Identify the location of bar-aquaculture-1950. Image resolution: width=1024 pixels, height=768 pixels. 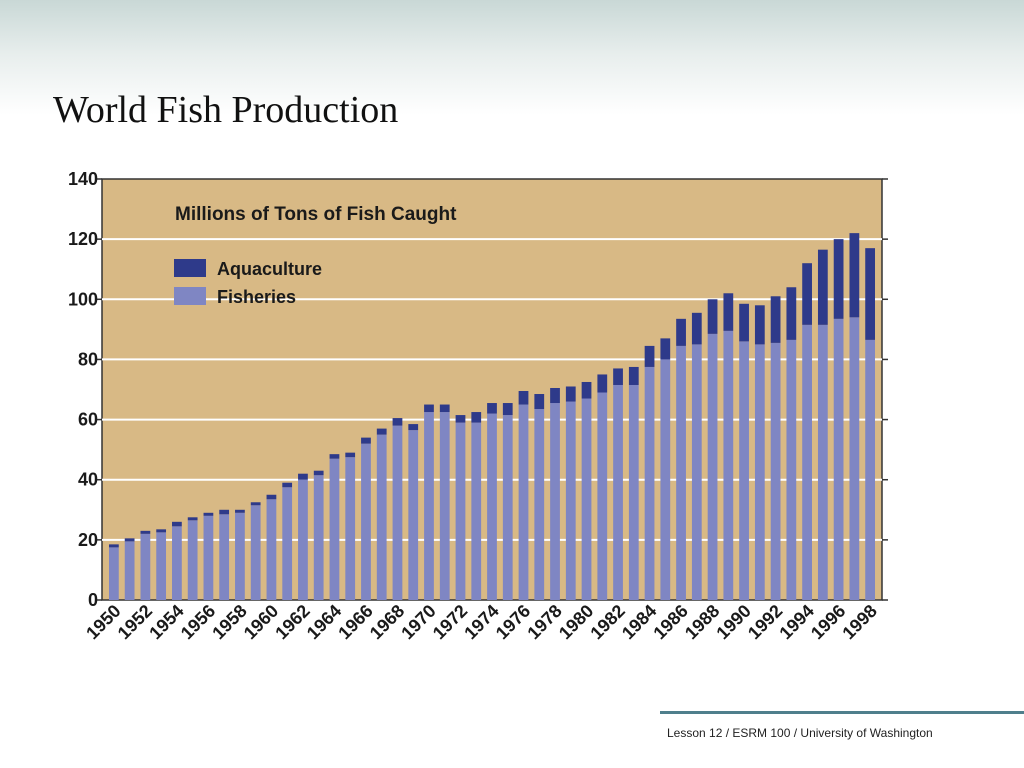
(113, 546).